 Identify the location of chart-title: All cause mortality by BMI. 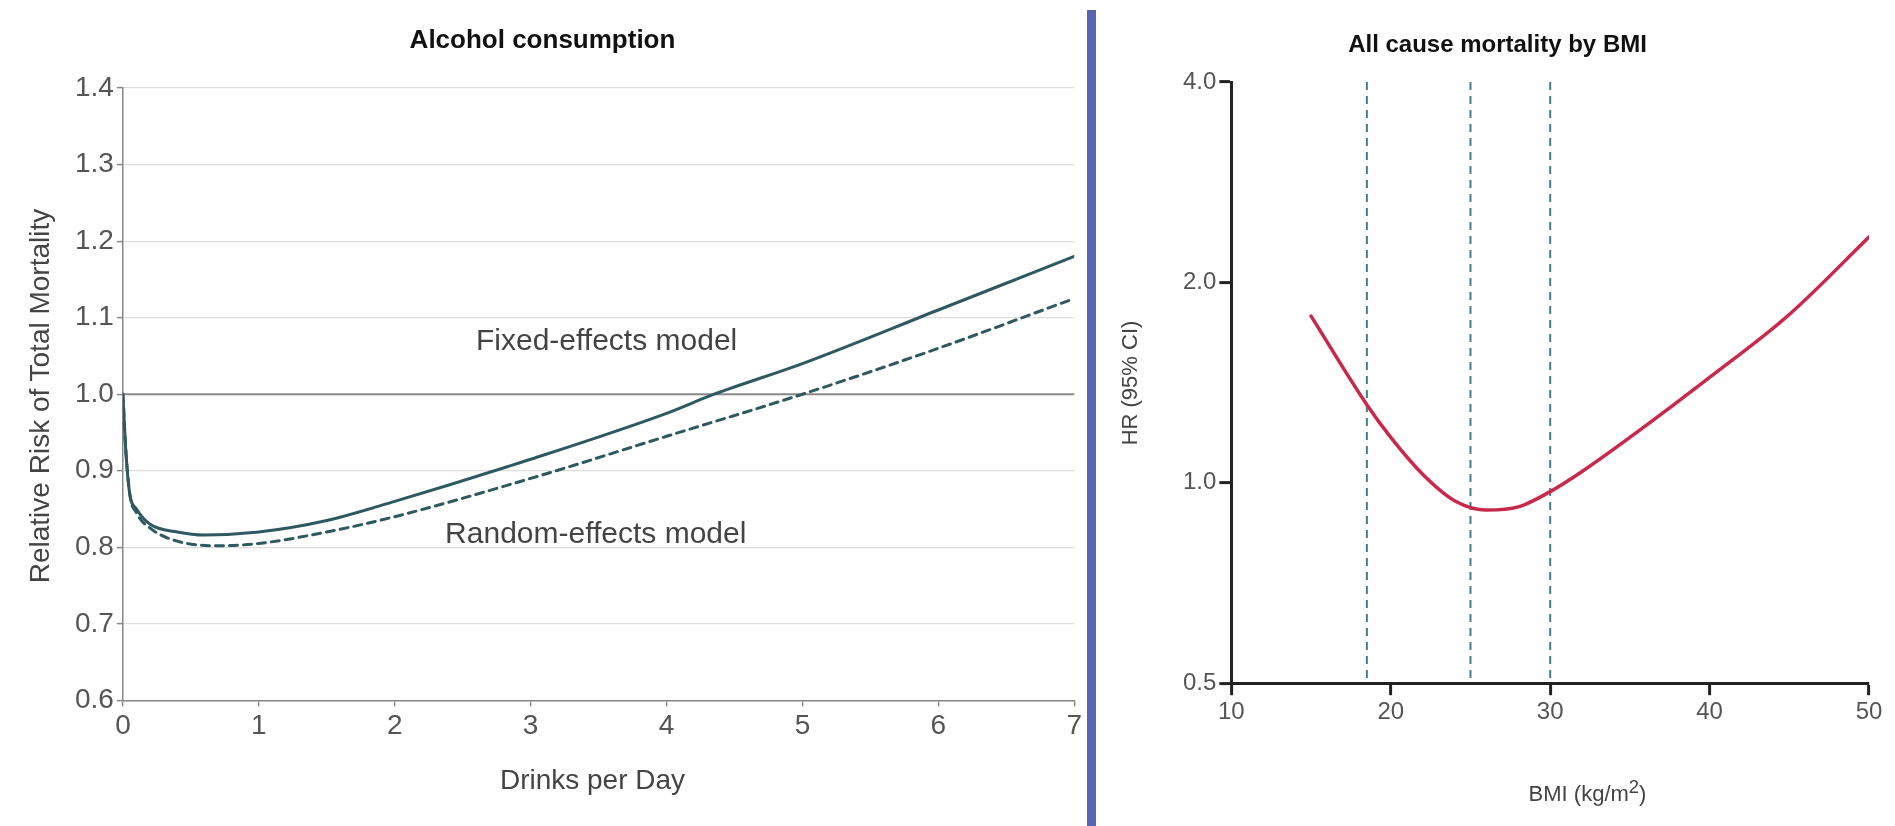
(1497, 44).